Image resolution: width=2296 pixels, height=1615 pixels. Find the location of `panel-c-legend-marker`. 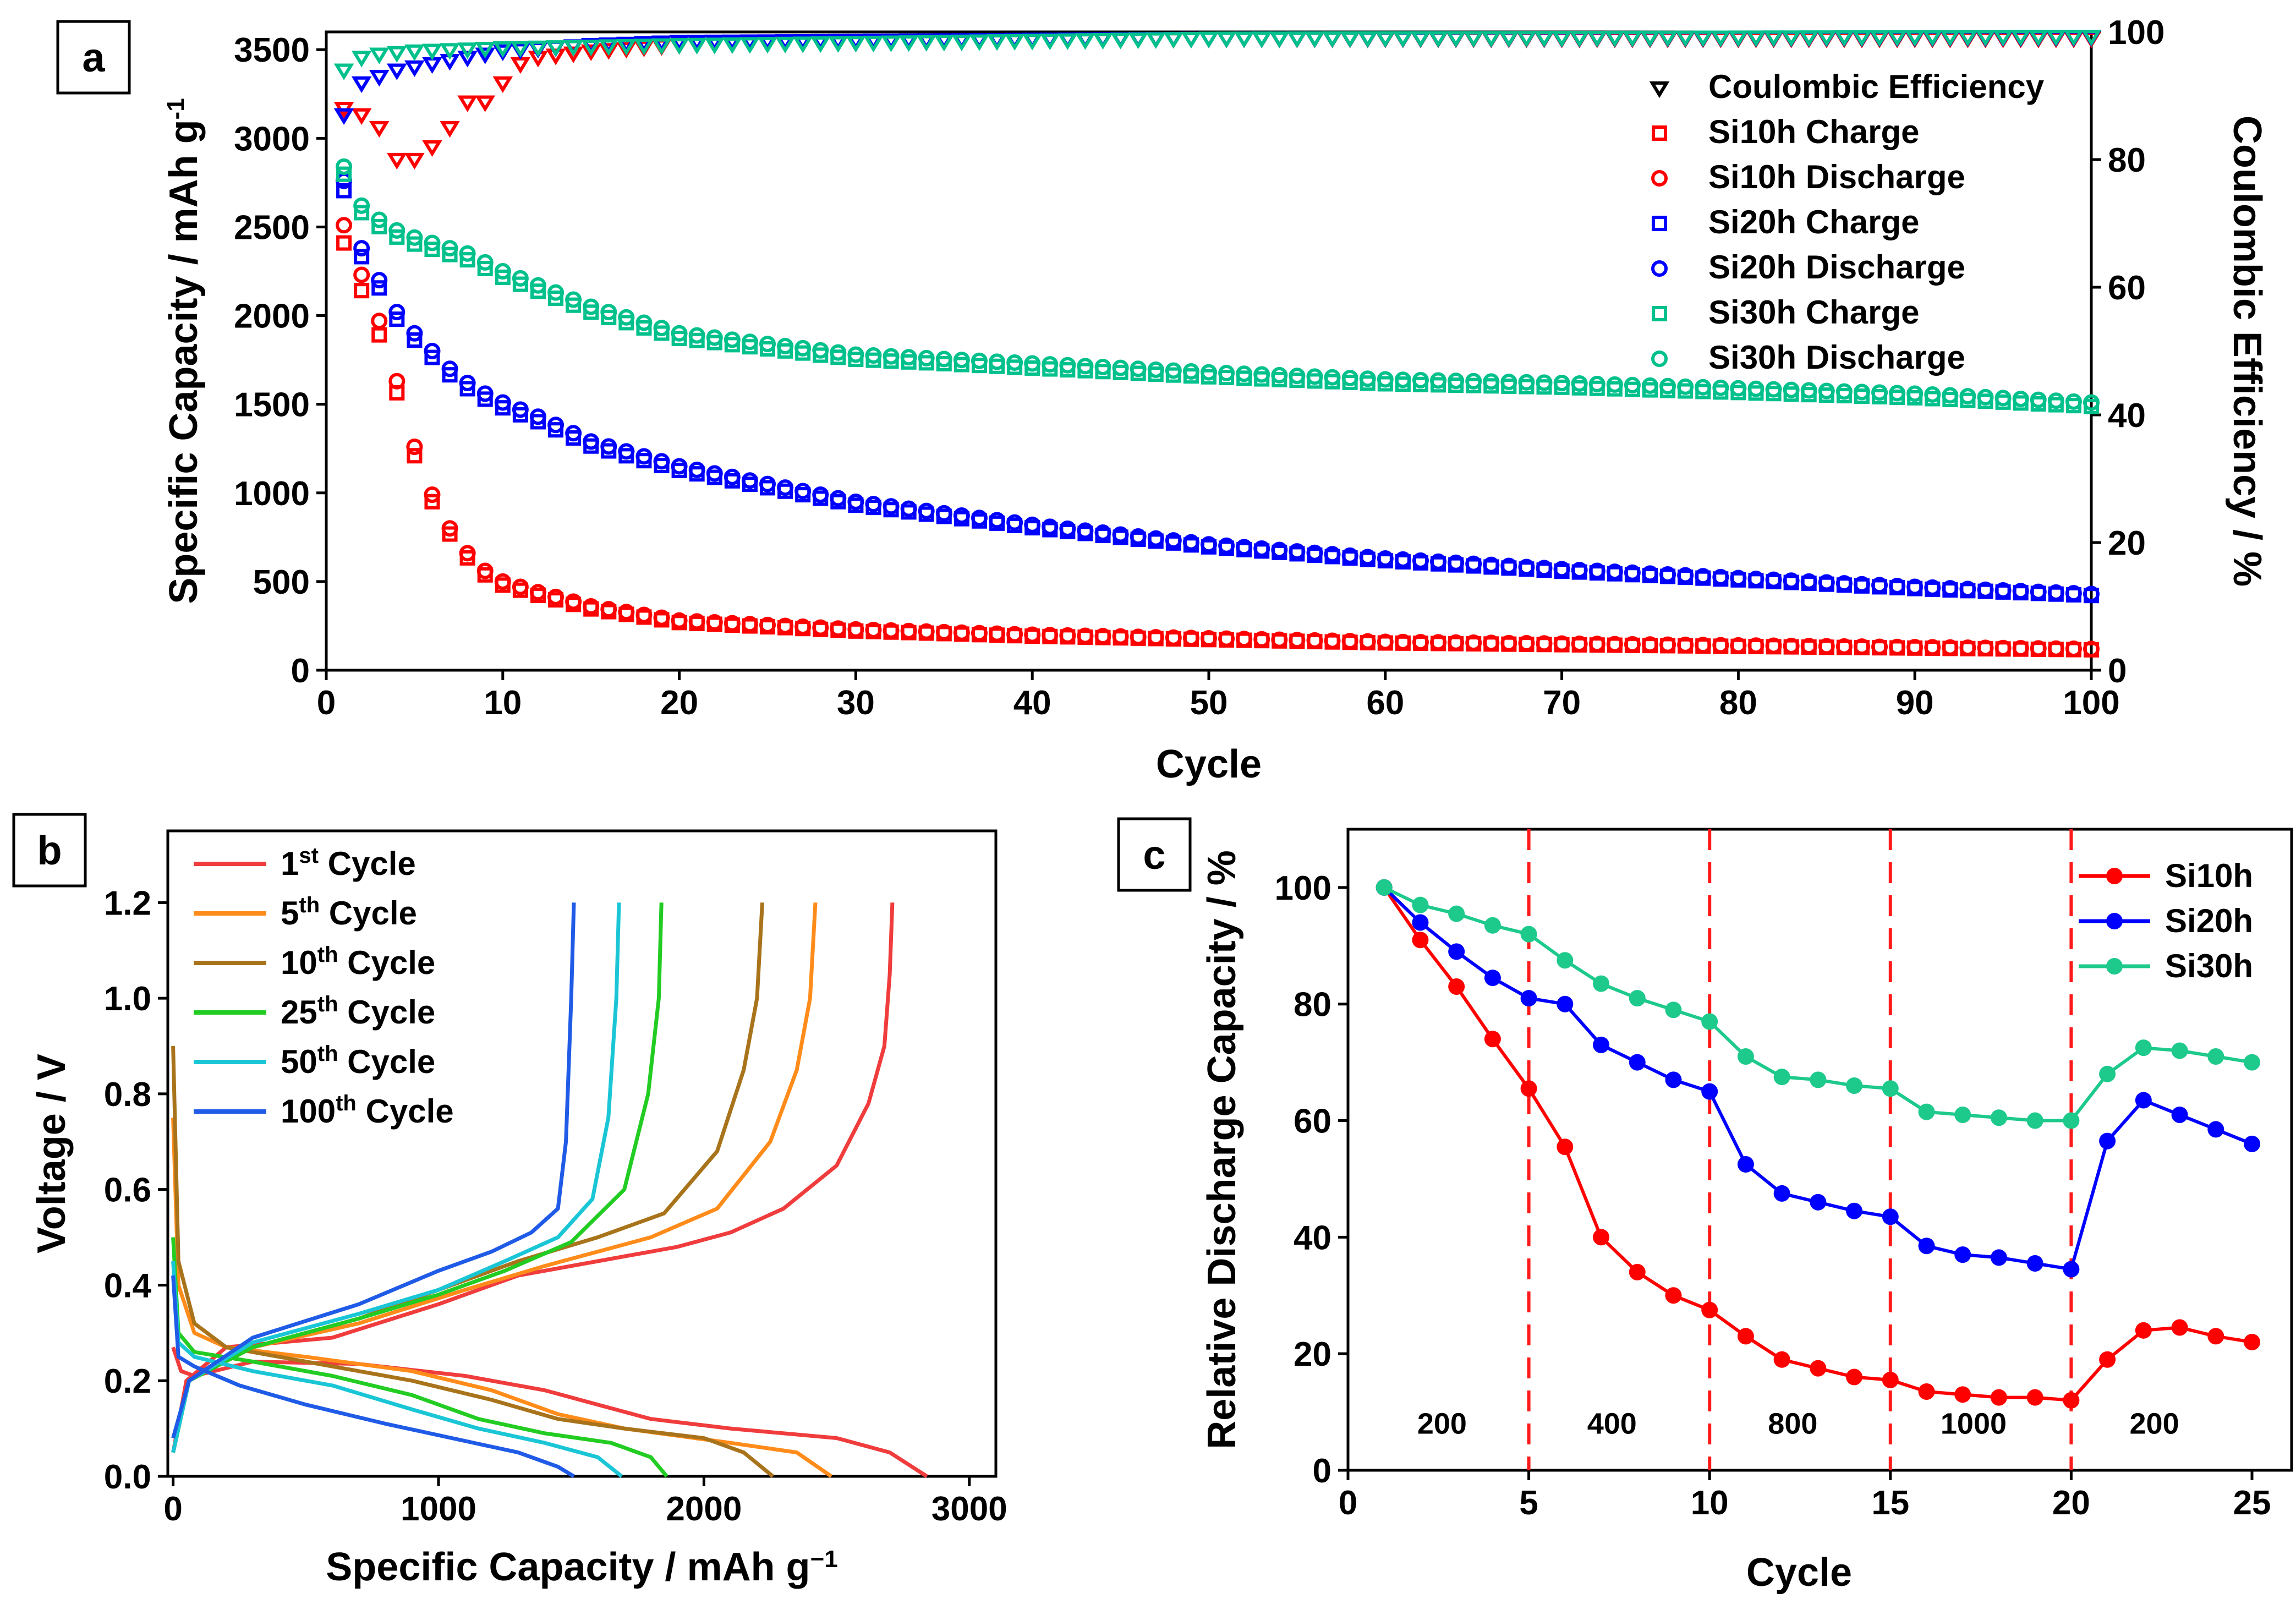

panel-c-legend-marker is located at coordinates (2114, 876).